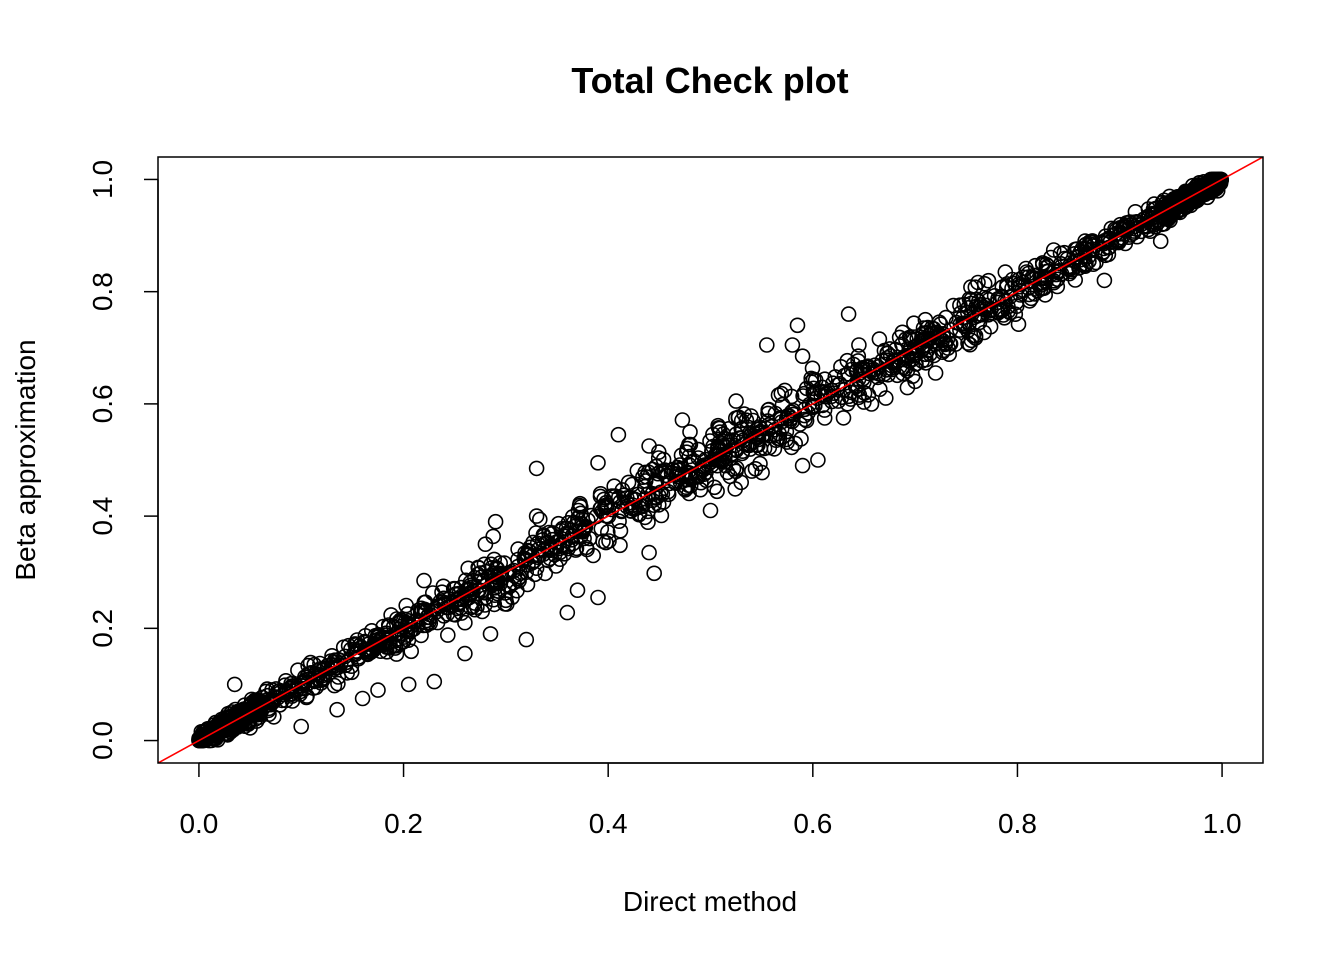 This screenshot has width=1344, height=965. I want to click on x-tick-label: 0.8, so click(1017, 823).